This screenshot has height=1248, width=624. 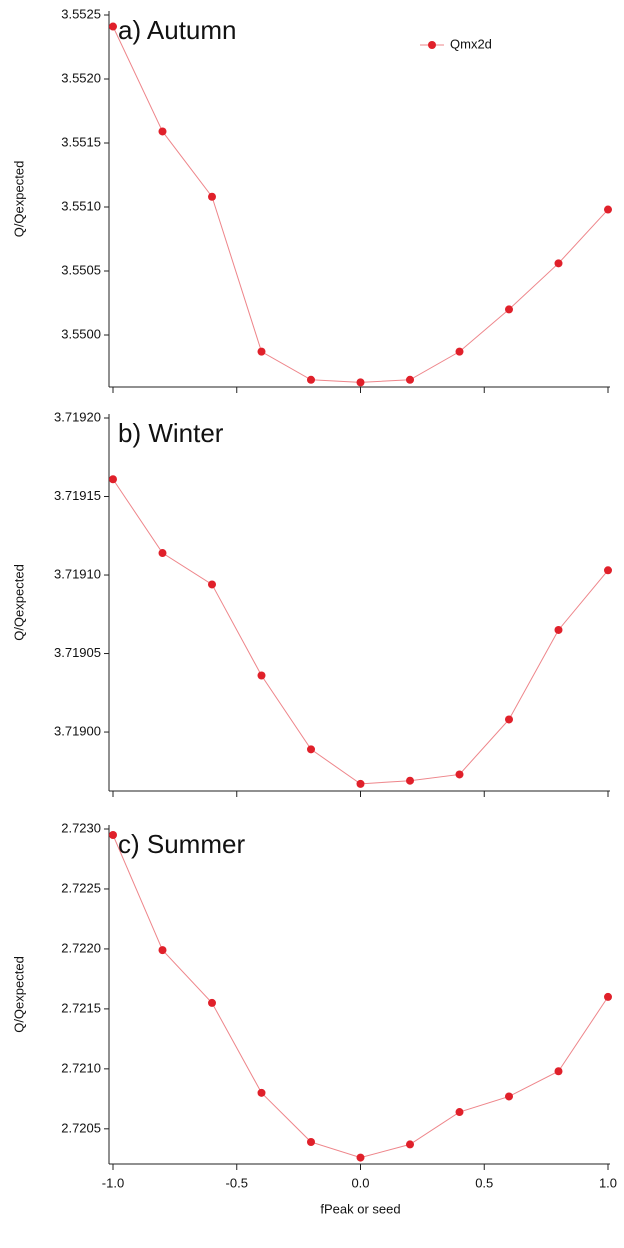 I want to click on panel-title: c) Summer, so click(x=181, y=844).